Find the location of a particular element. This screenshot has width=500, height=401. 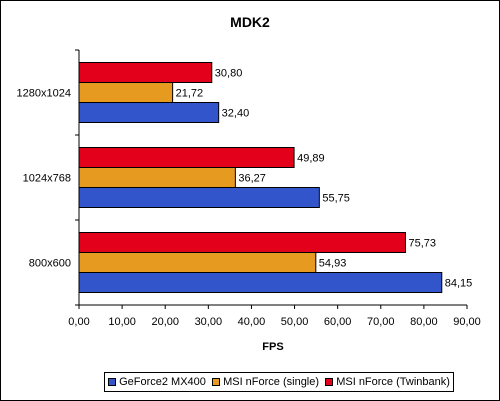

x-tick-label: 50,00 is located at coordinates (295, 322).